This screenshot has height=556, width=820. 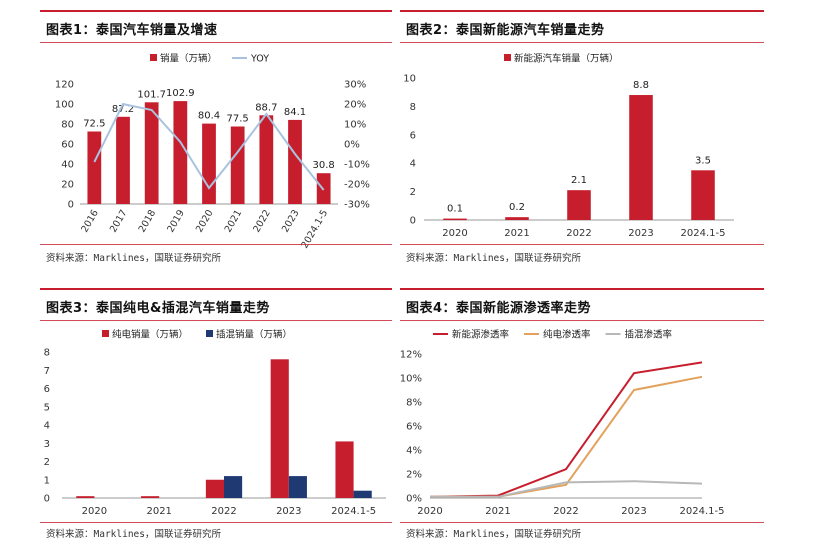 What do you see at coordinates (64, 85) in the screenshot?
I see `y-tick-label: 120` at bounding box center [64, 85].